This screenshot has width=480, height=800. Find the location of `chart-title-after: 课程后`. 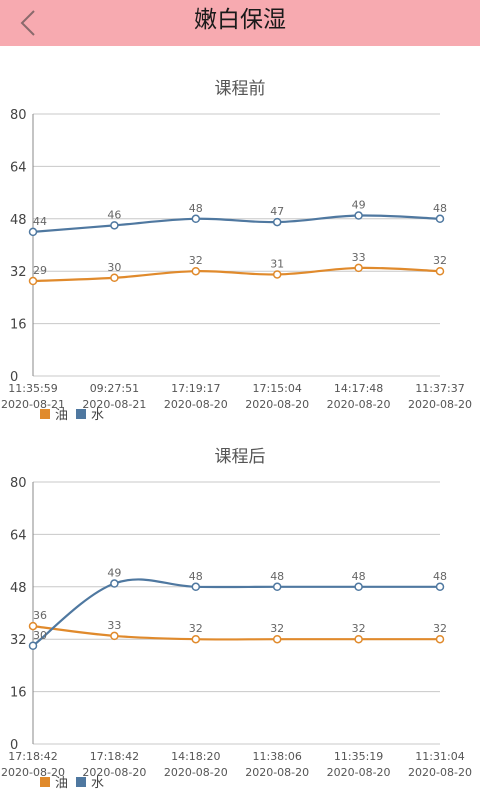

chart-title-after: 课程后 is located at coordinates (240, 457).